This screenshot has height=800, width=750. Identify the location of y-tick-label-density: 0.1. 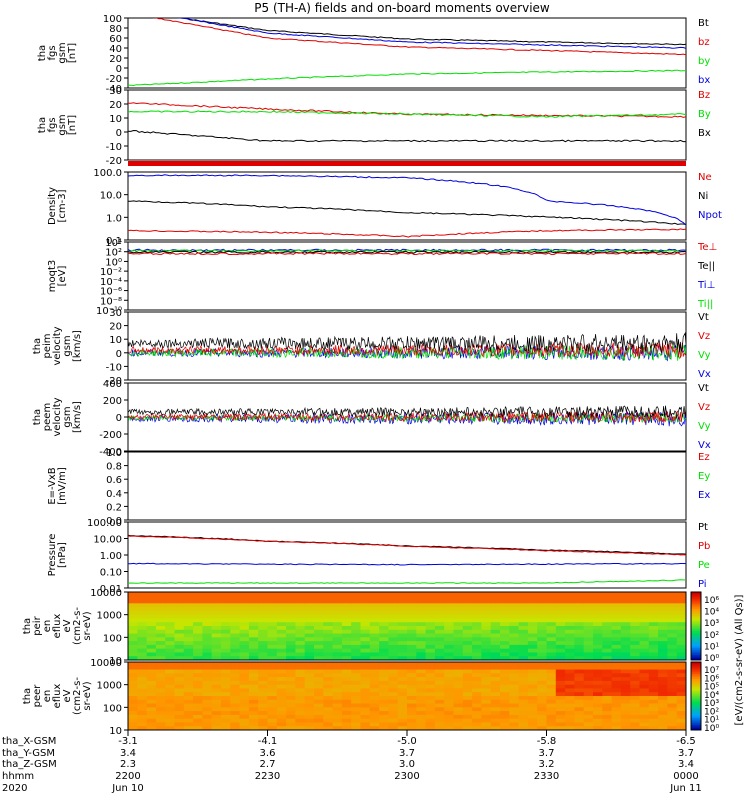
(114, 241).